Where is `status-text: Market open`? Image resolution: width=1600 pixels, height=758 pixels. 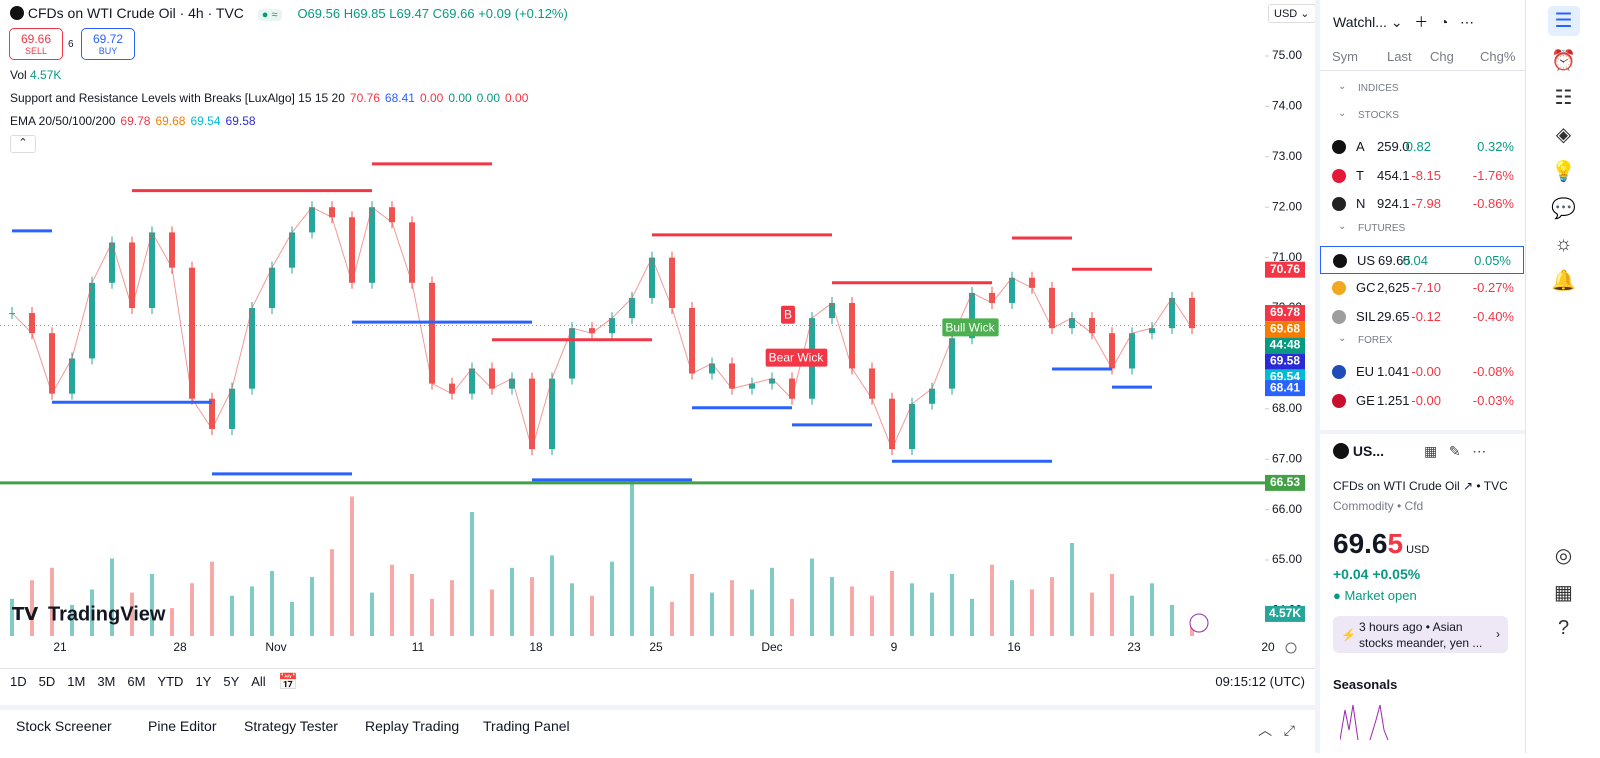
status-text: Market open is located at coordinates (1380, 595).